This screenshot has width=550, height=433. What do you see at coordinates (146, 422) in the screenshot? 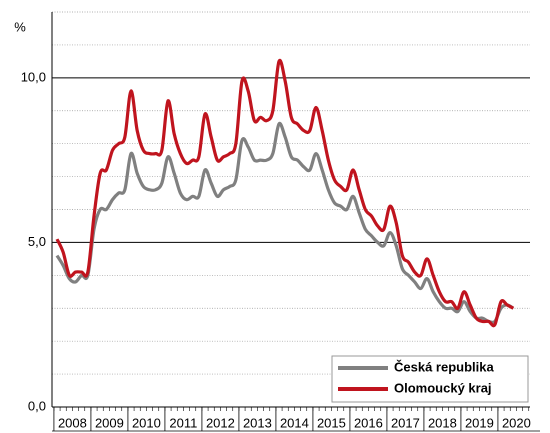
I see `x-tick-label: 2010` at bounding box center [146, 422].